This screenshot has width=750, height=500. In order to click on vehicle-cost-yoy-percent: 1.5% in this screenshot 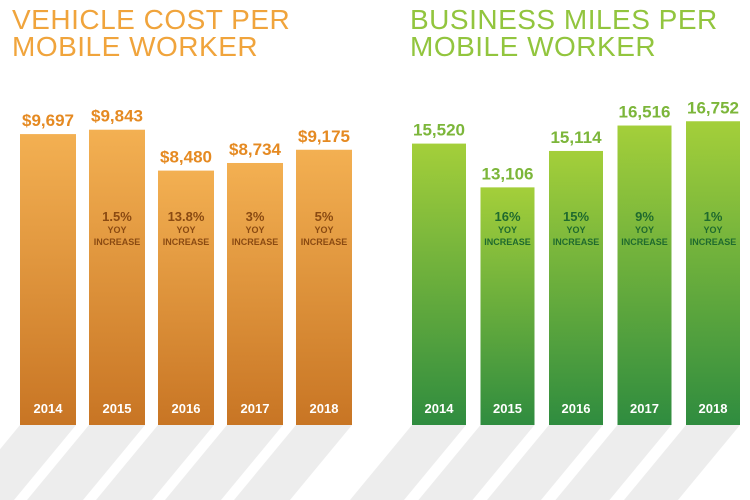, I will do `click(117, 216)`.